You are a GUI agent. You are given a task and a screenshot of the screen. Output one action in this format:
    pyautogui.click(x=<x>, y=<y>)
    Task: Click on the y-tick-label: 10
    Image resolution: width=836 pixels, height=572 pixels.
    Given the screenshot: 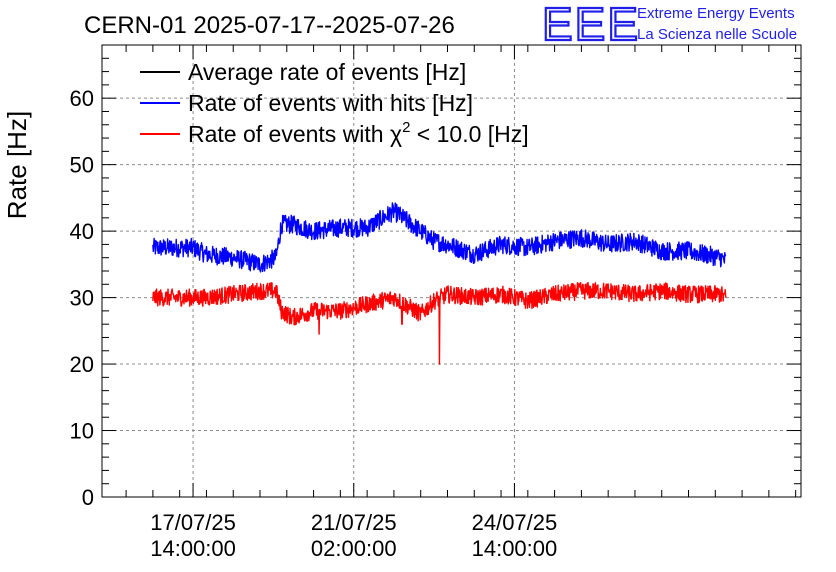 What is the action you would take?
    pyautogui.click(x=82, y=431)
    